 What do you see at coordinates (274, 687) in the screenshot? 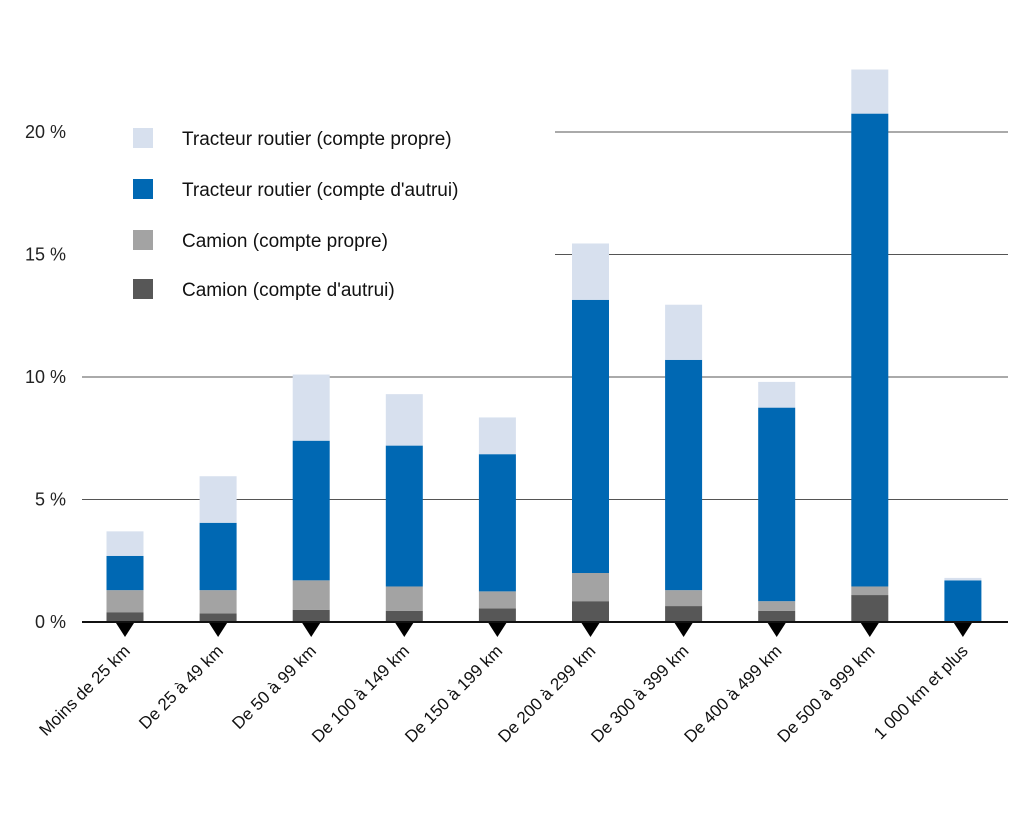
I see `x-category-label: De 50 à 99 km` at bounding box center [274, 687].